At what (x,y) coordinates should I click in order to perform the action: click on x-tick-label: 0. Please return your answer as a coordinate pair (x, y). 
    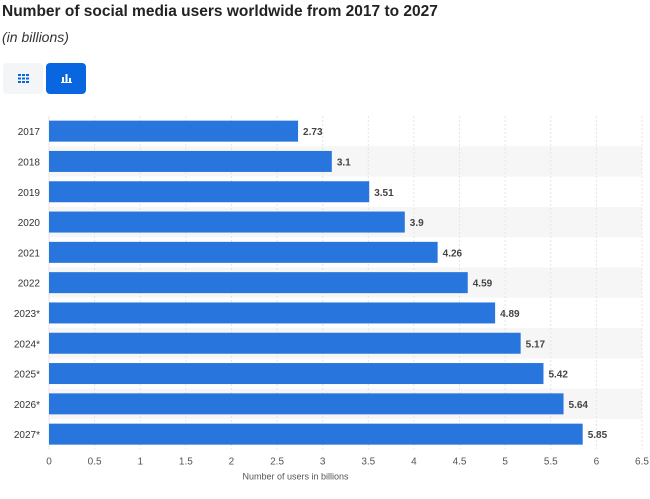
    Looking at the image, I should click on (49, 461).